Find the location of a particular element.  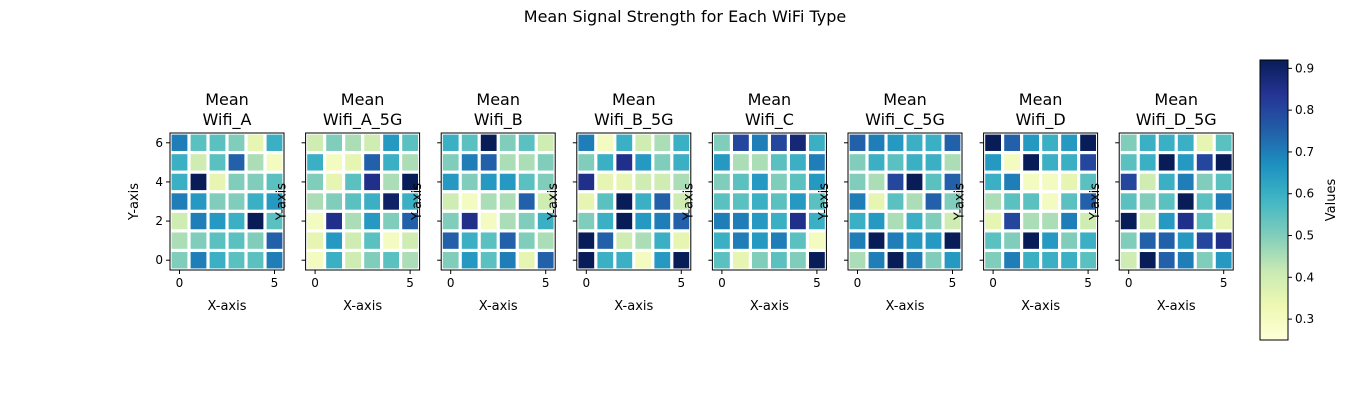

x-tick-label: 0 is located at coordinates (180, 283).